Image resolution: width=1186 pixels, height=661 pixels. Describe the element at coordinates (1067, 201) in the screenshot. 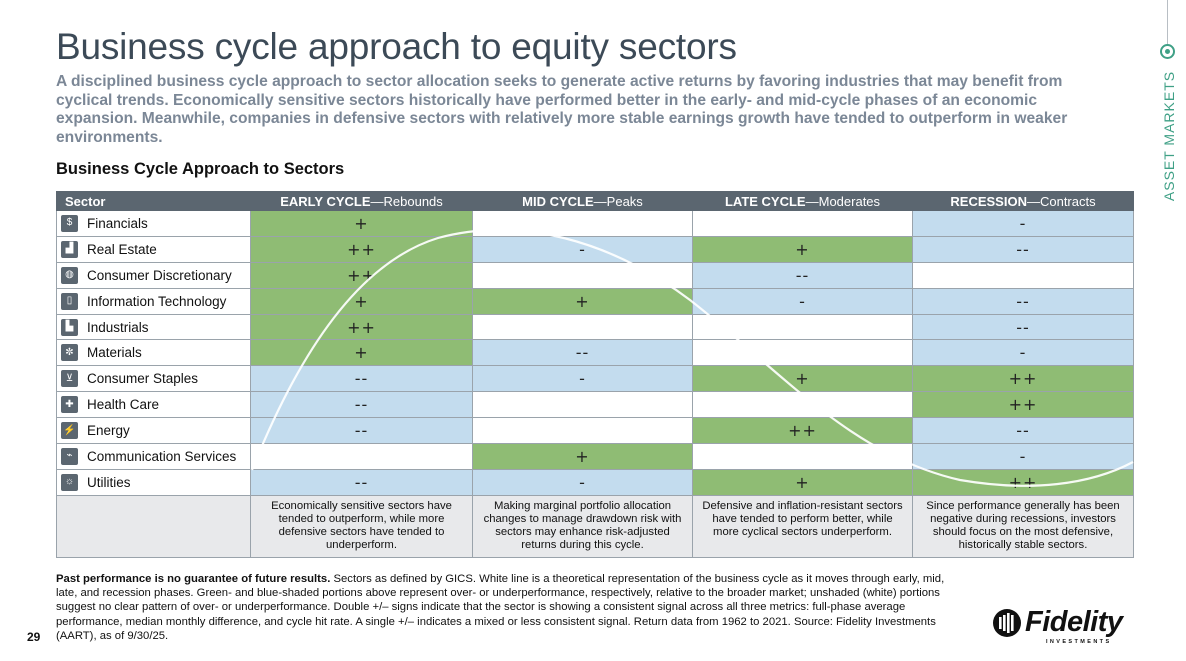

I see `phase-description: Contracts` at that location.